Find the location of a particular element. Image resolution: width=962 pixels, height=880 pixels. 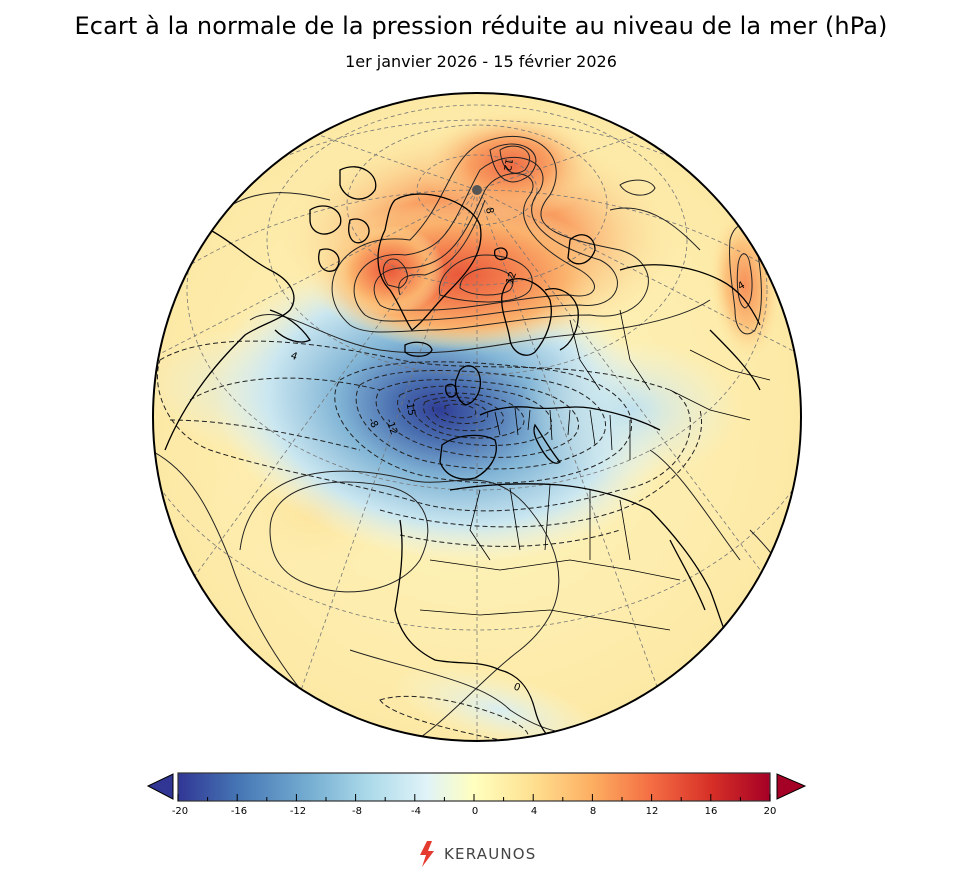

colorbar-ticks is located at coordinates (474, 797).